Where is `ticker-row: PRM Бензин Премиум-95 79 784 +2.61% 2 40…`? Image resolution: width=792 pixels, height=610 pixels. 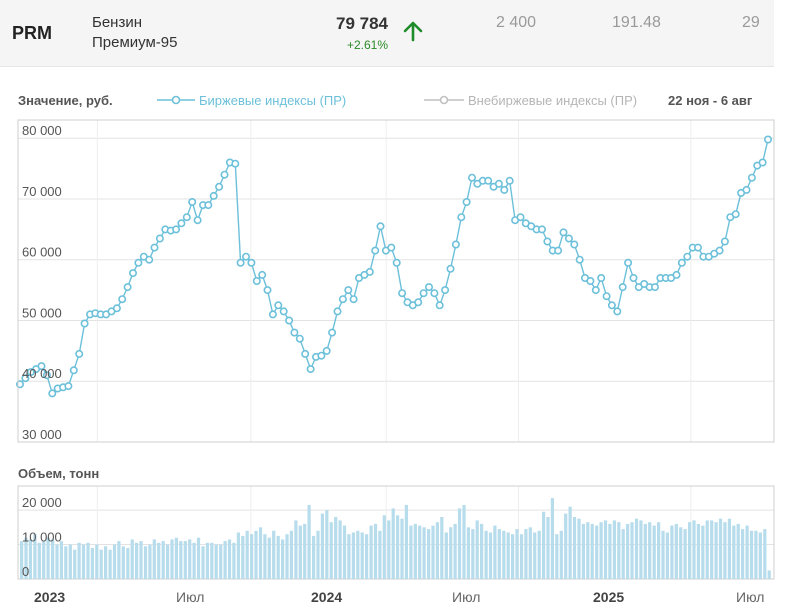 ticker-row: PRM Бензин Премиум-95 79 784 +2.61% 2 40… is located at coordinates (387, 33).